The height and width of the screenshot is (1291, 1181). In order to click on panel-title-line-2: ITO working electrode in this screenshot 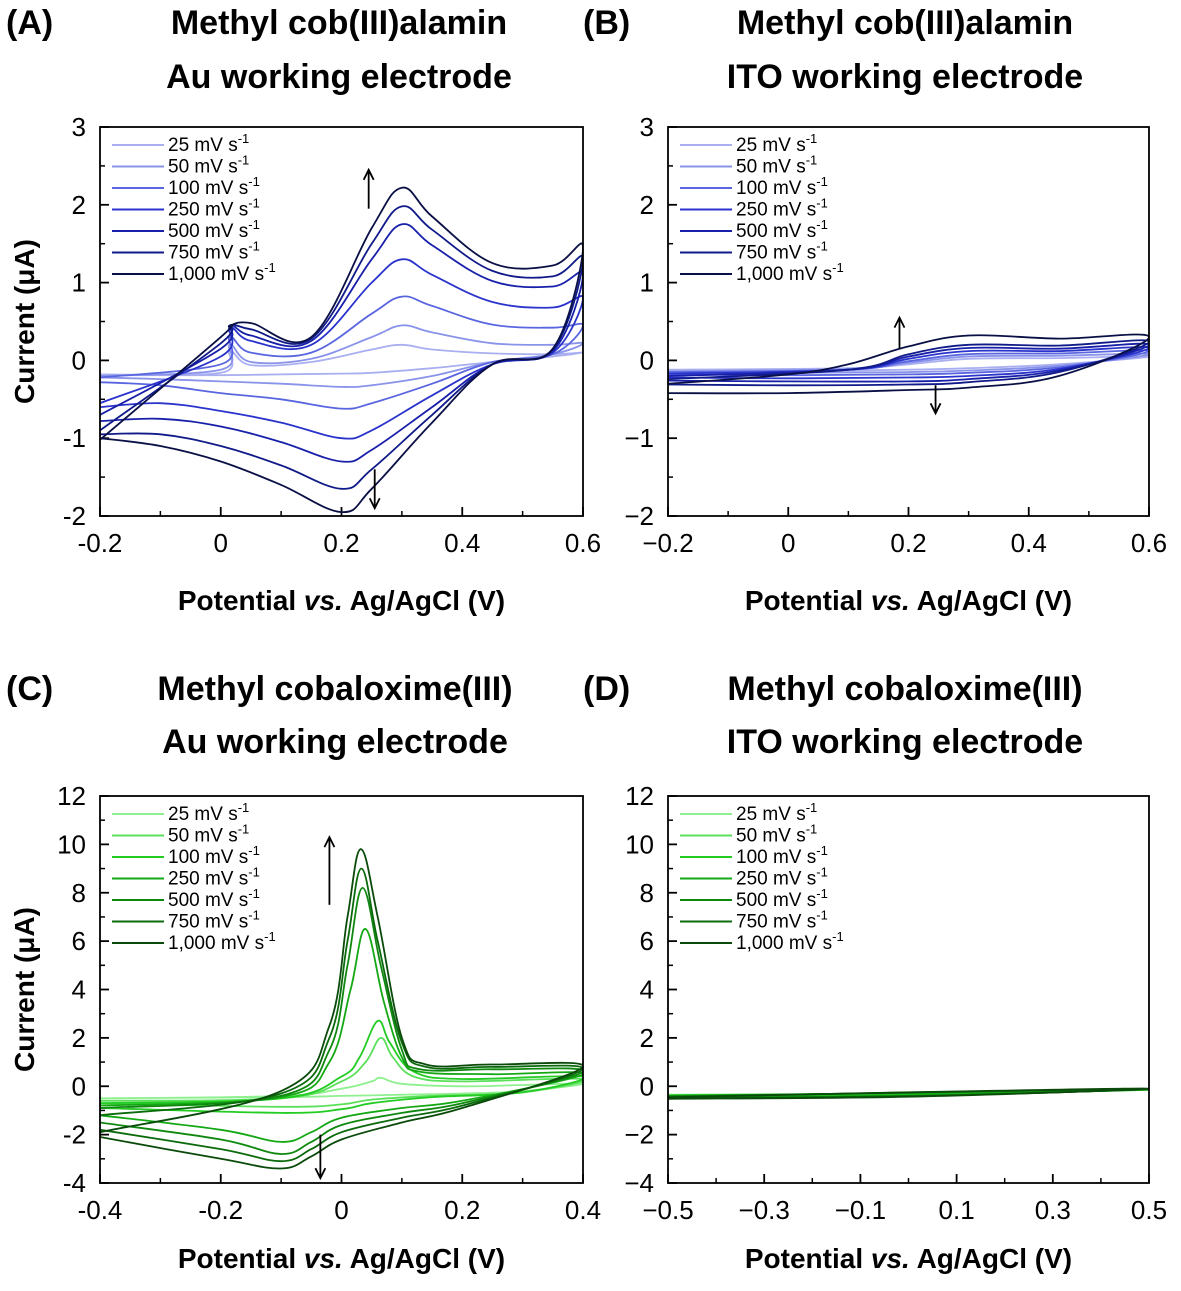, I will do `click(905, 77)`.